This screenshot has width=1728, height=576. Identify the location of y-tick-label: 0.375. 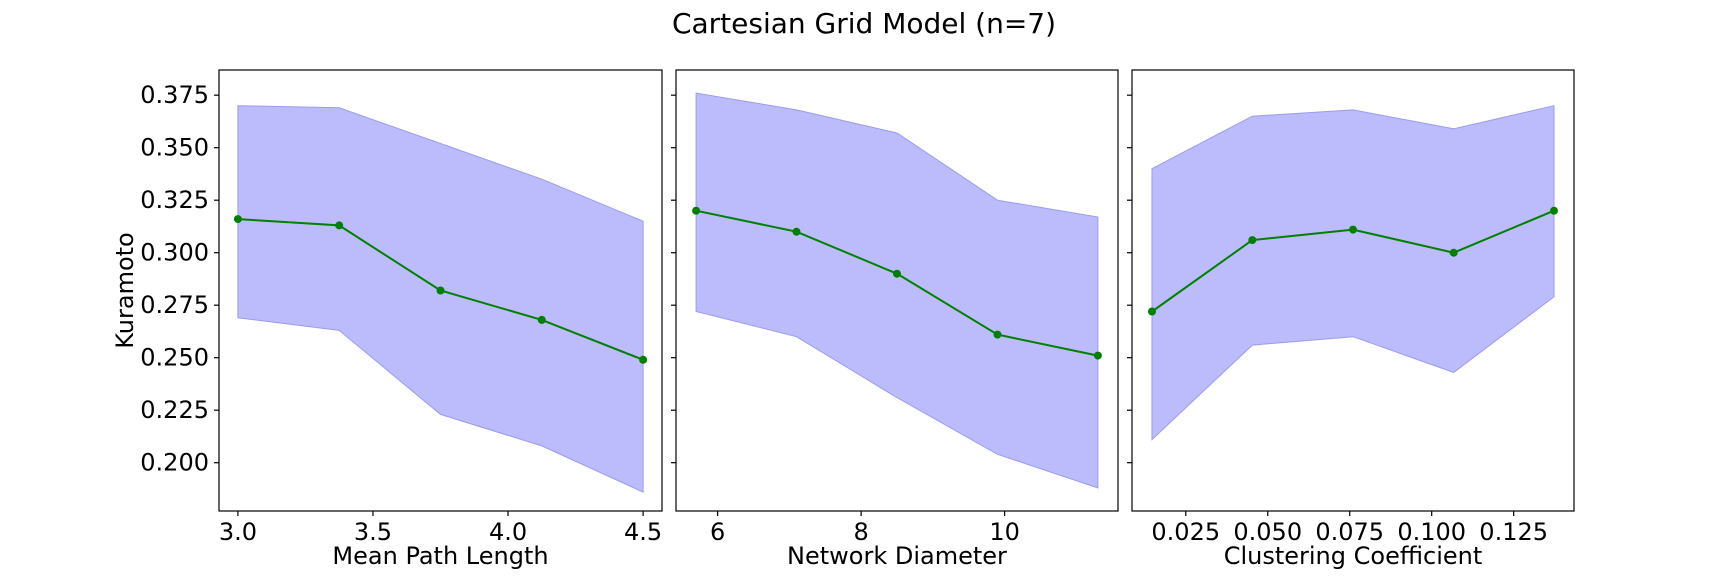
(174, 95).